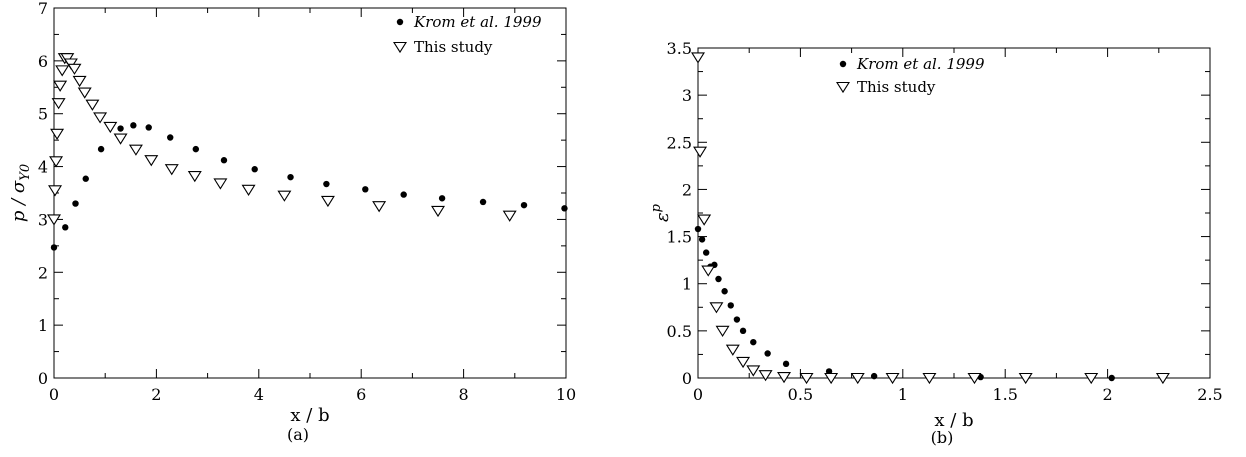 The height and width of the screenshot is (457, 1246). What do you see at coordinates (679, 237) in the screenshot?
I see `y-tick-label: 1.5` at bounding box center [679, 237].